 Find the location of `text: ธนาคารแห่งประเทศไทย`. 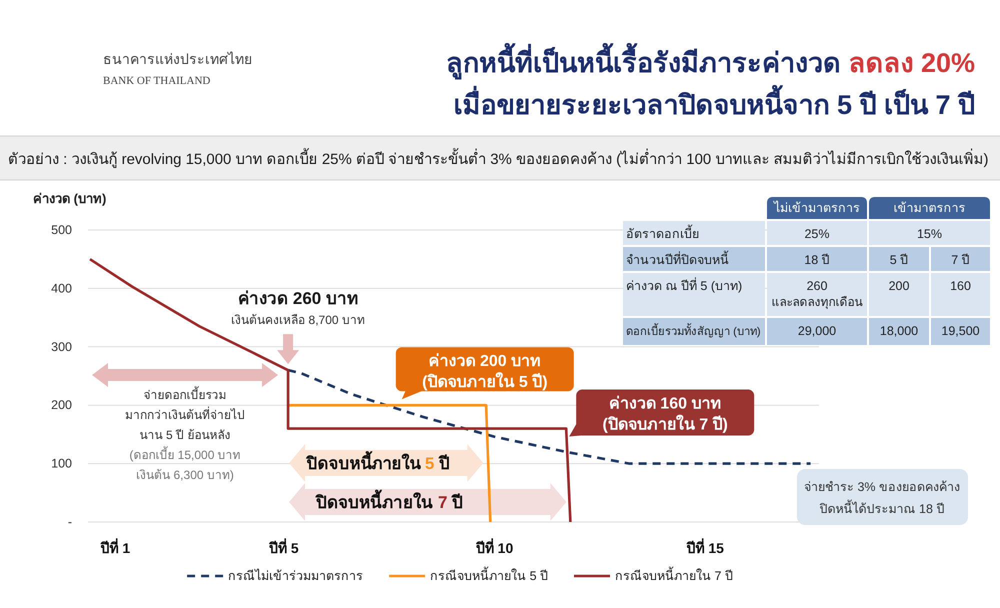

text: ธนาคารแห่งประเทศไทย is located at coordinates (177, 59).